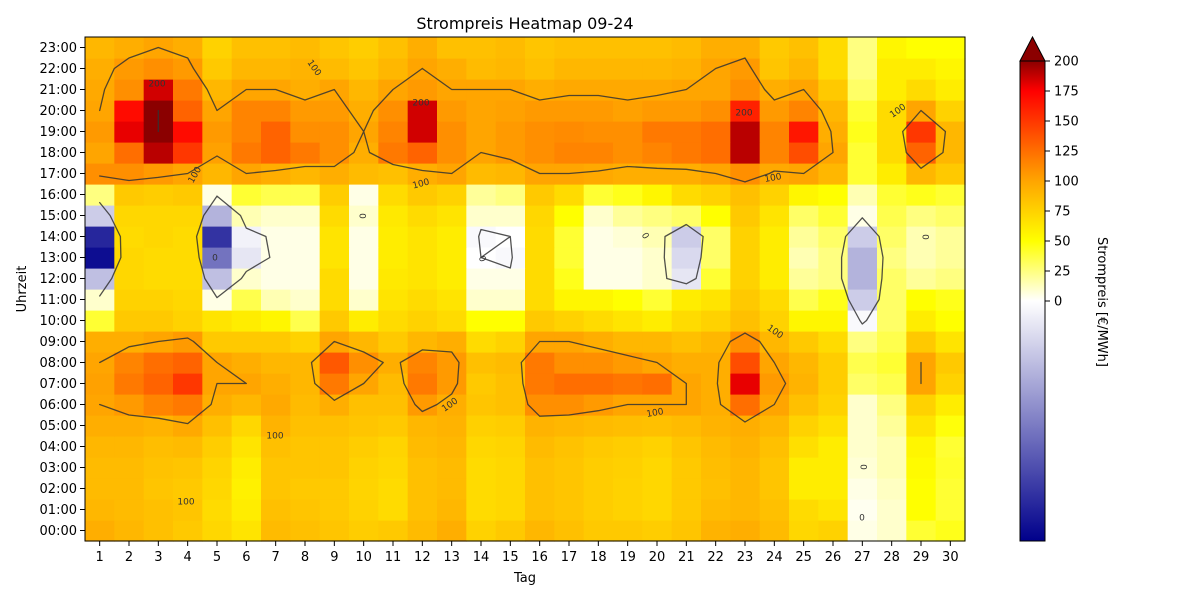  What do you see at coordinates (188, 557) in the screenshot?
I see `x-tick-label: 4` at bounding box center [188, 557].